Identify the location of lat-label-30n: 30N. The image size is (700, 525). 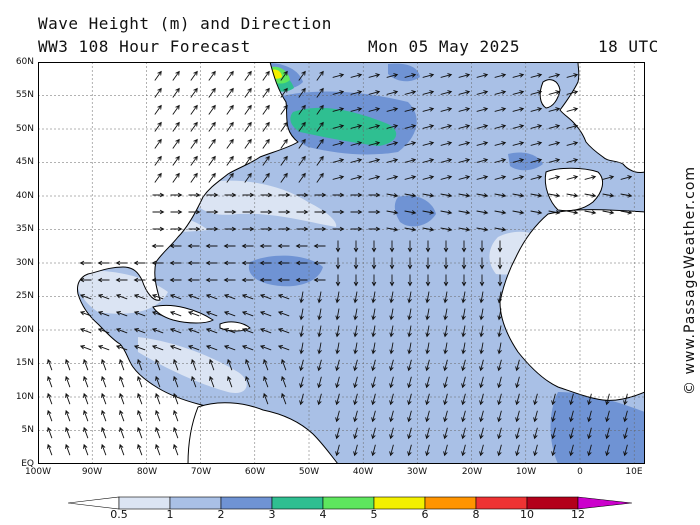
(24, 263).